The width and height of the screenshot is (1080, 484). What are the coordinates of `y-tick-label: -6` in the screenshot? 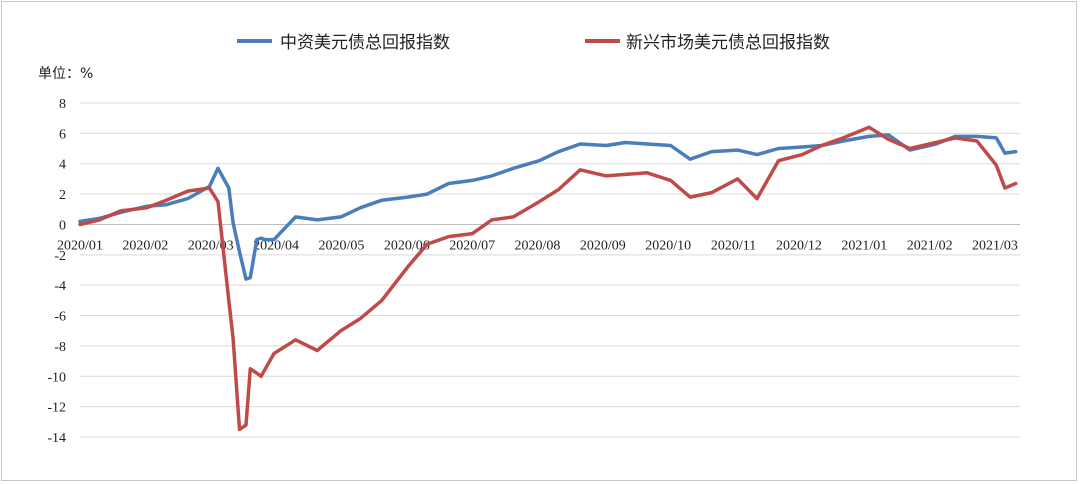 It's located at (60, 317).